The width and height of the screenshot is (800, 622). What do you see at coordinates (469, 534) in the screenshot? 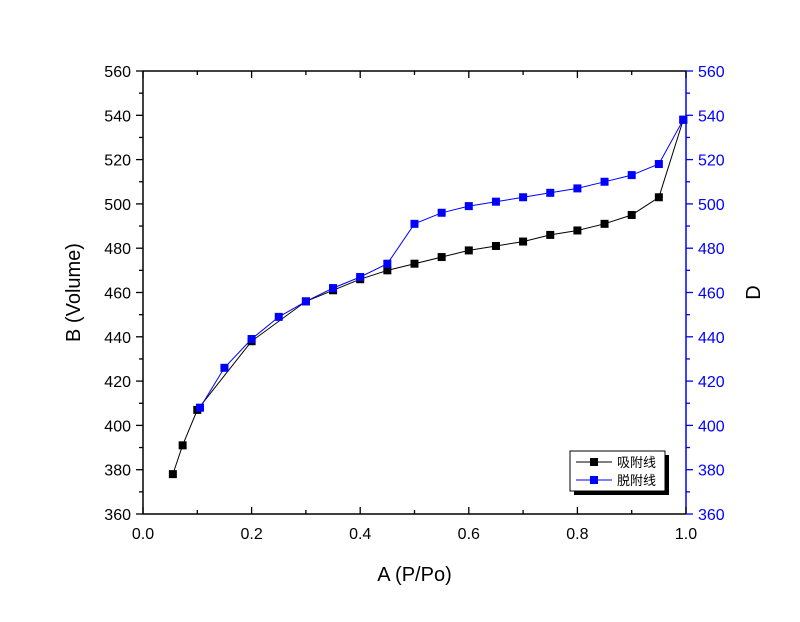
I see `x-tick-label: 0.6` at bounding box center [469, 534].